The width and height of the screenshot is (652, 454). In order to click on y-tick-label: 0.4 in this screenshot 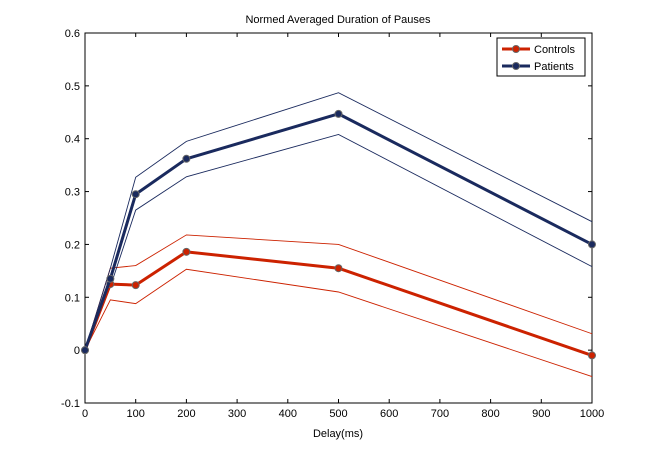, I will do `click(72, 140)`.